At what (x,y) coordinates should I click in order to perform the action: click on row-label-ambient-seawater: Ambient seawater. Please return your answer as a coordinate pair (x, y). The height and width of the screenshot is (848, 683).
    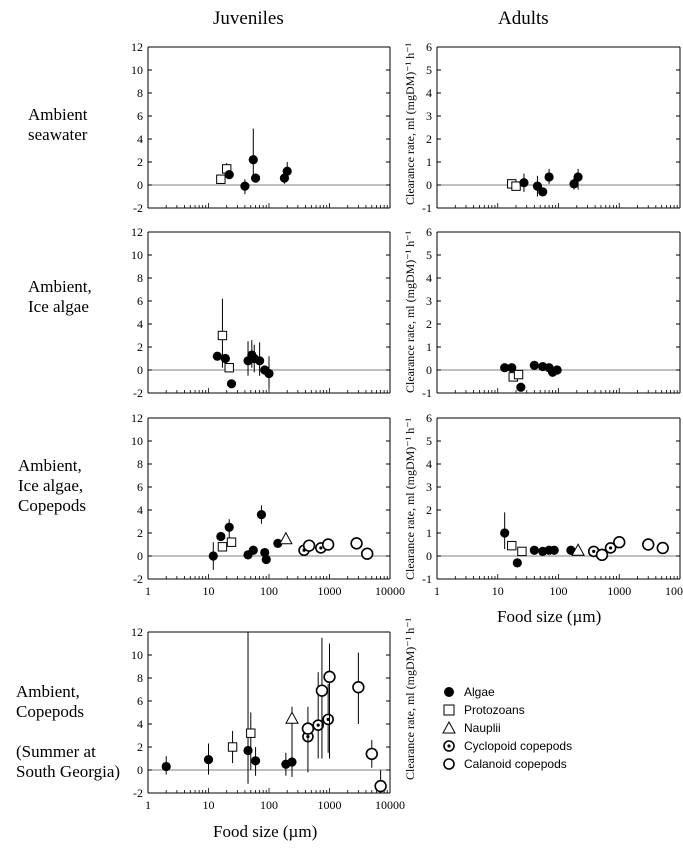
    Looking at the image, I should click on (58, 124).